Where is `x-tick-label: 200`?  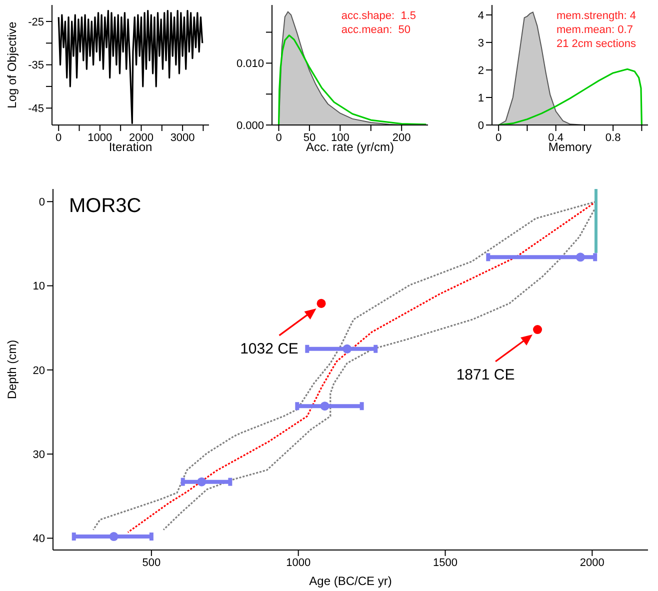
x-tick-label: 200 is located at coordinates (401, 138).